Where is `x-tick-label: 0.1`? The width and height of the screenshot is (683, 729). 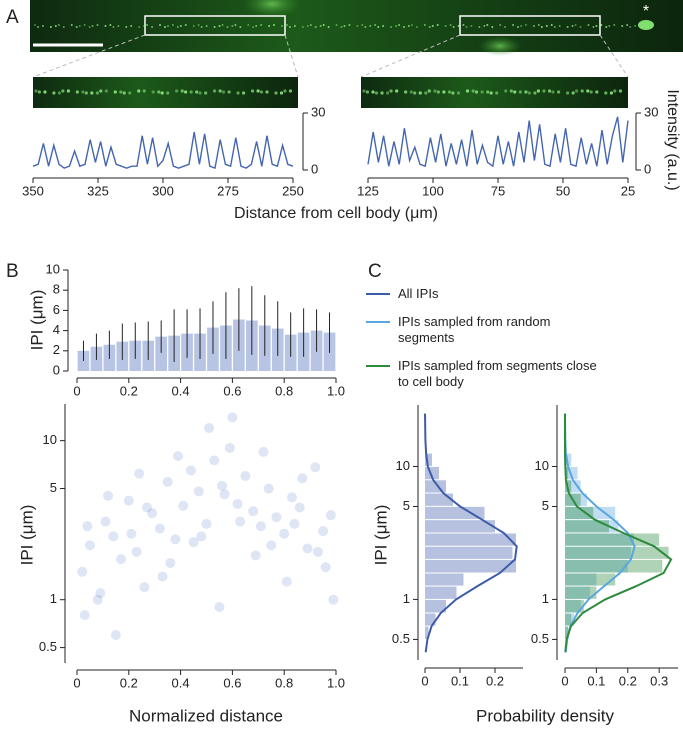
x-tick-label: 0.1 is located at coordinates (460, 680).